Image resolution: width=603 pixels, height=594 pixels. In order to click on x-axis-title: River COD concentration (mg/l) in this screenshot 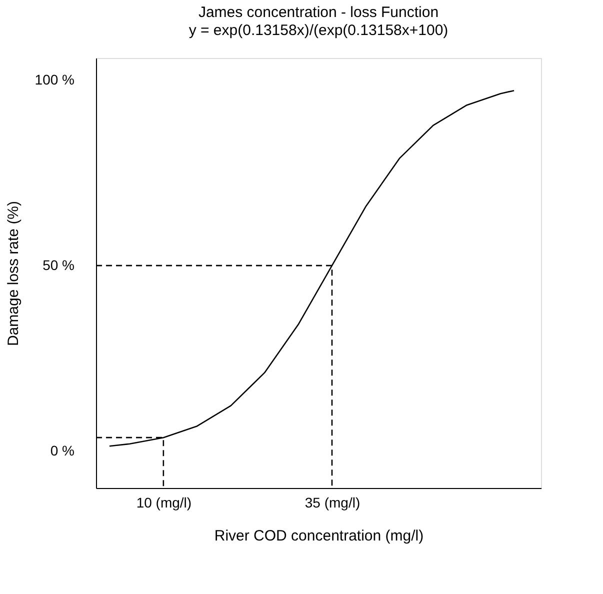, I will do `click(319, 536)`.